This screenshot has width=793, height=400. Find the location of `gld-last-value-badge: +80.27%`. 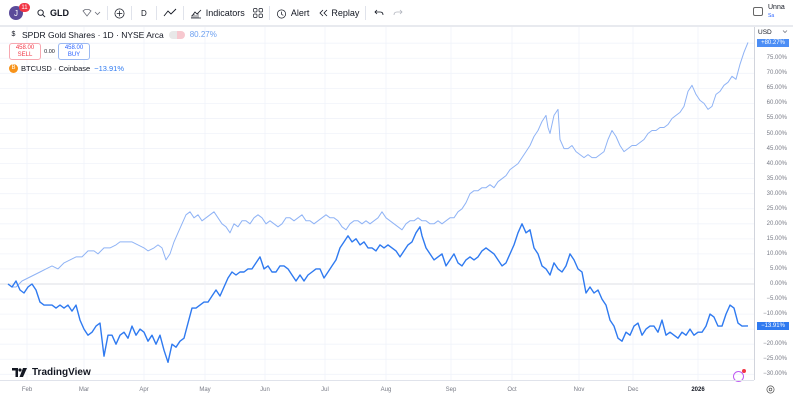

gld-last-value-badge: +80.27% is located at coordinates (773, 43).